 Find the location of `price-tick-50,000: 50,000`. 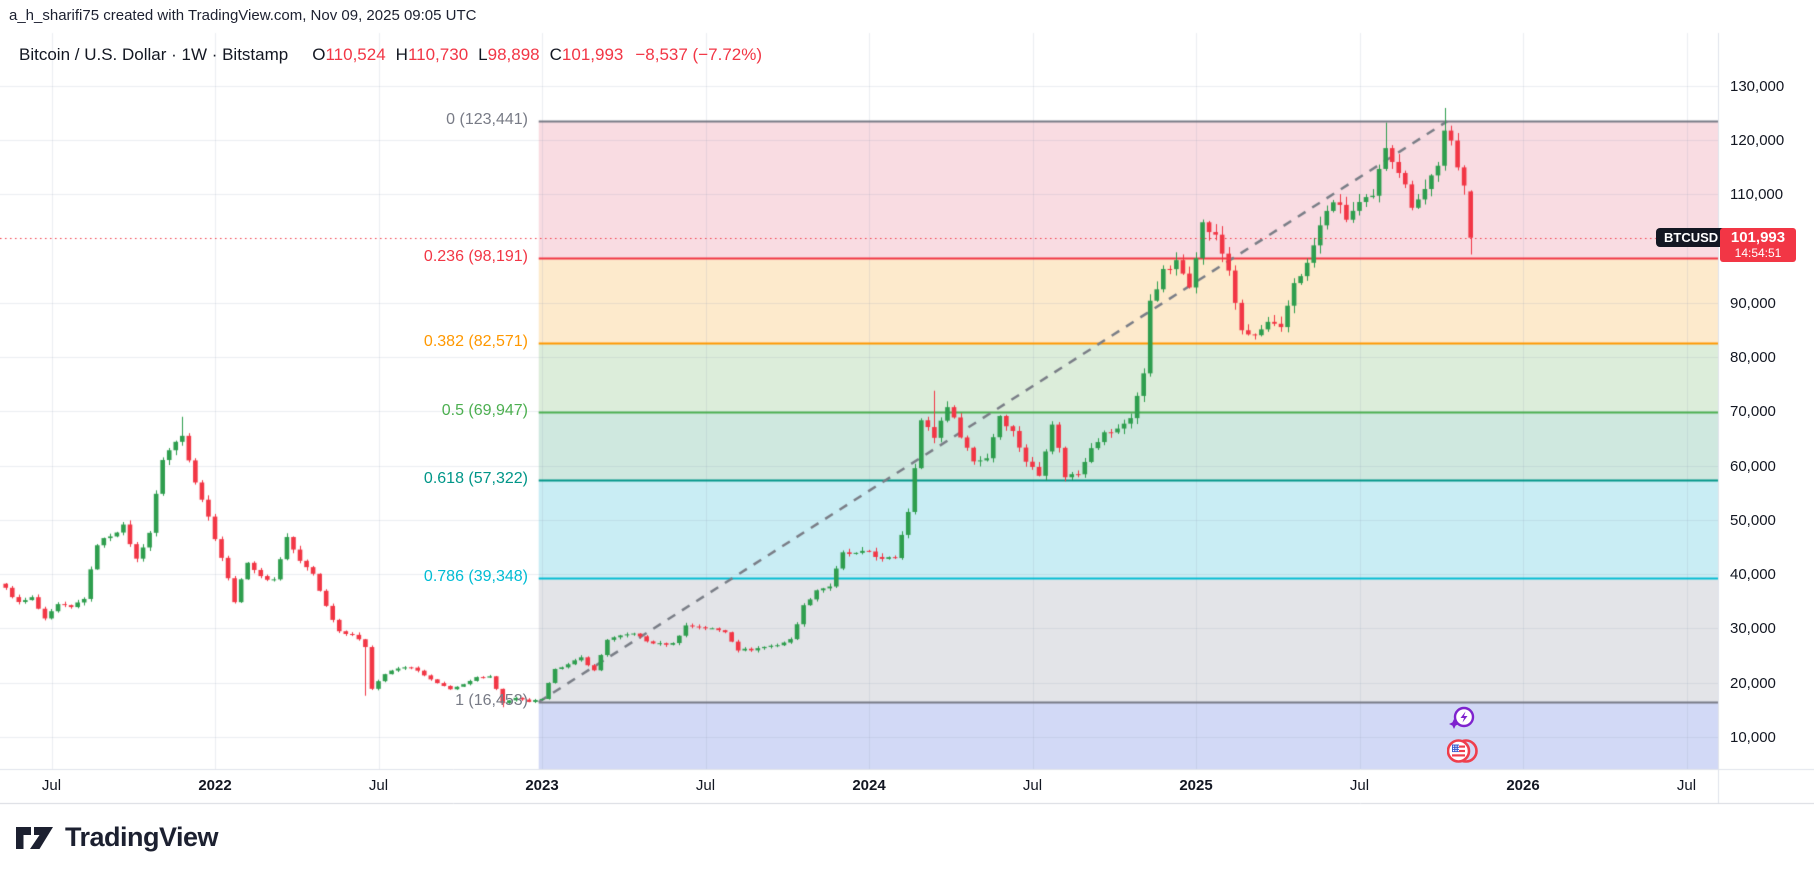

price-tick-50,000: 50,000 is located at coordinates (1753, 520).